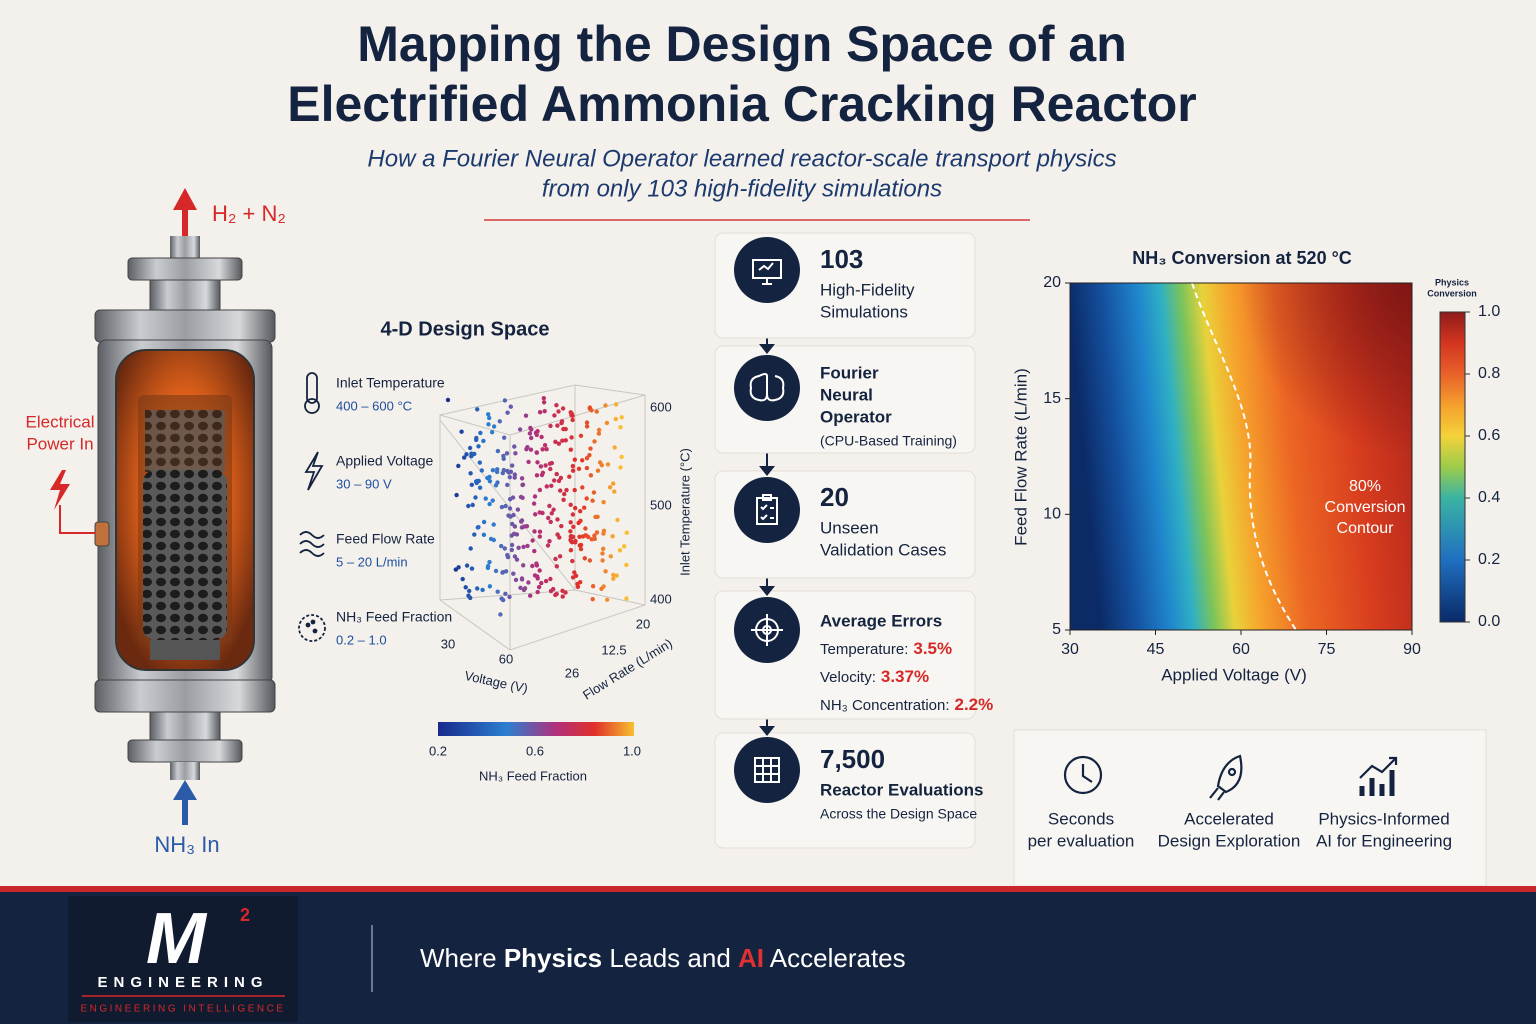 The width and height of the screenshot is (1536, 1024). What do you see at coordinates (898, 814) in the screenshot?
I see `step-note: Across the Design Space` at bounding box center [898, 814].